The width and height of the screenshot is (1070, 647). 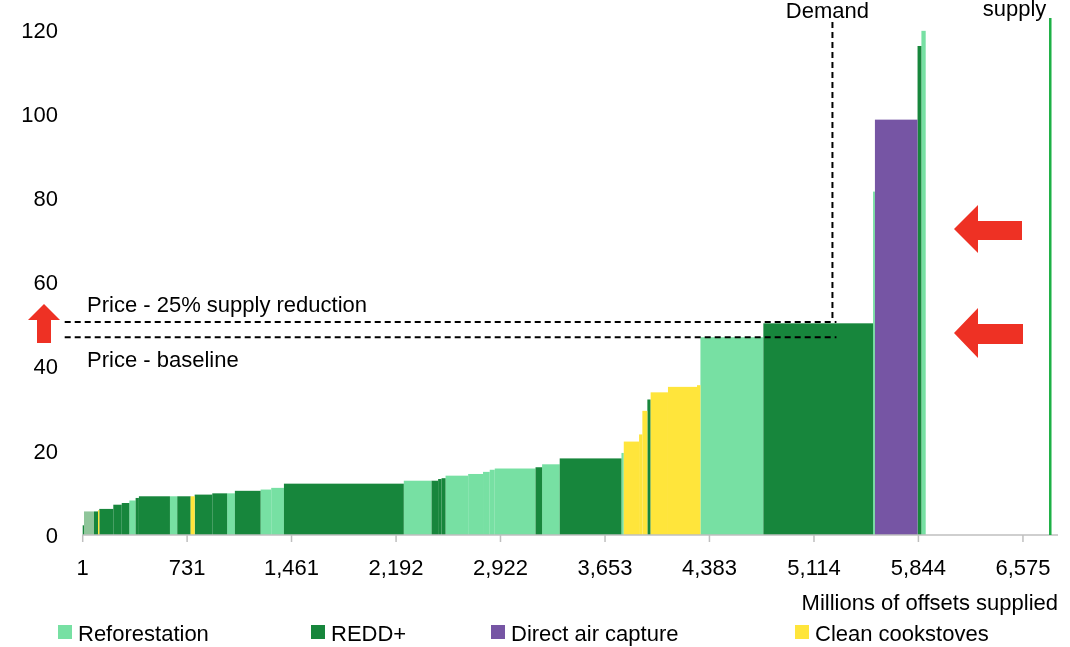 I want to click on y-tick-label: 20, so click(x=45, y=451).